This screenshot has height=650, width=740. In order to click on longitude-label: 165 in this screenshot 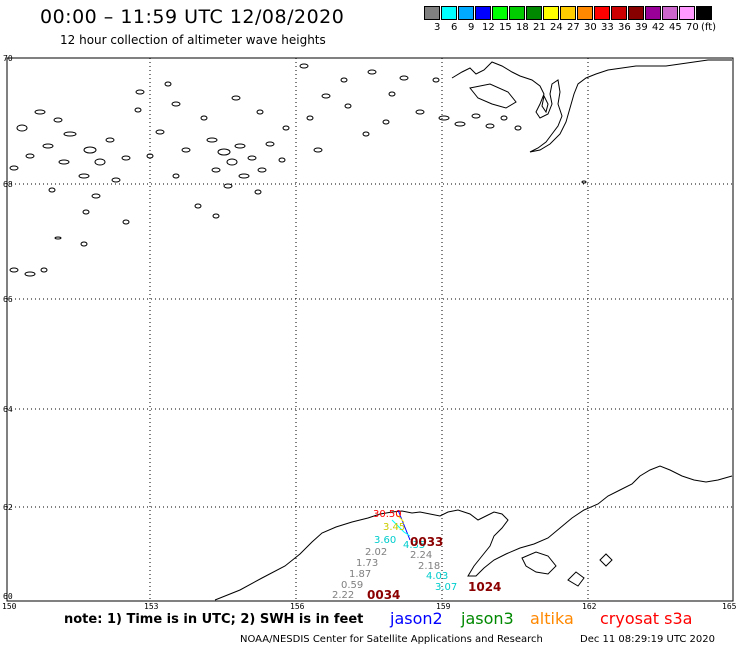, I will do `click(729, 606)`.